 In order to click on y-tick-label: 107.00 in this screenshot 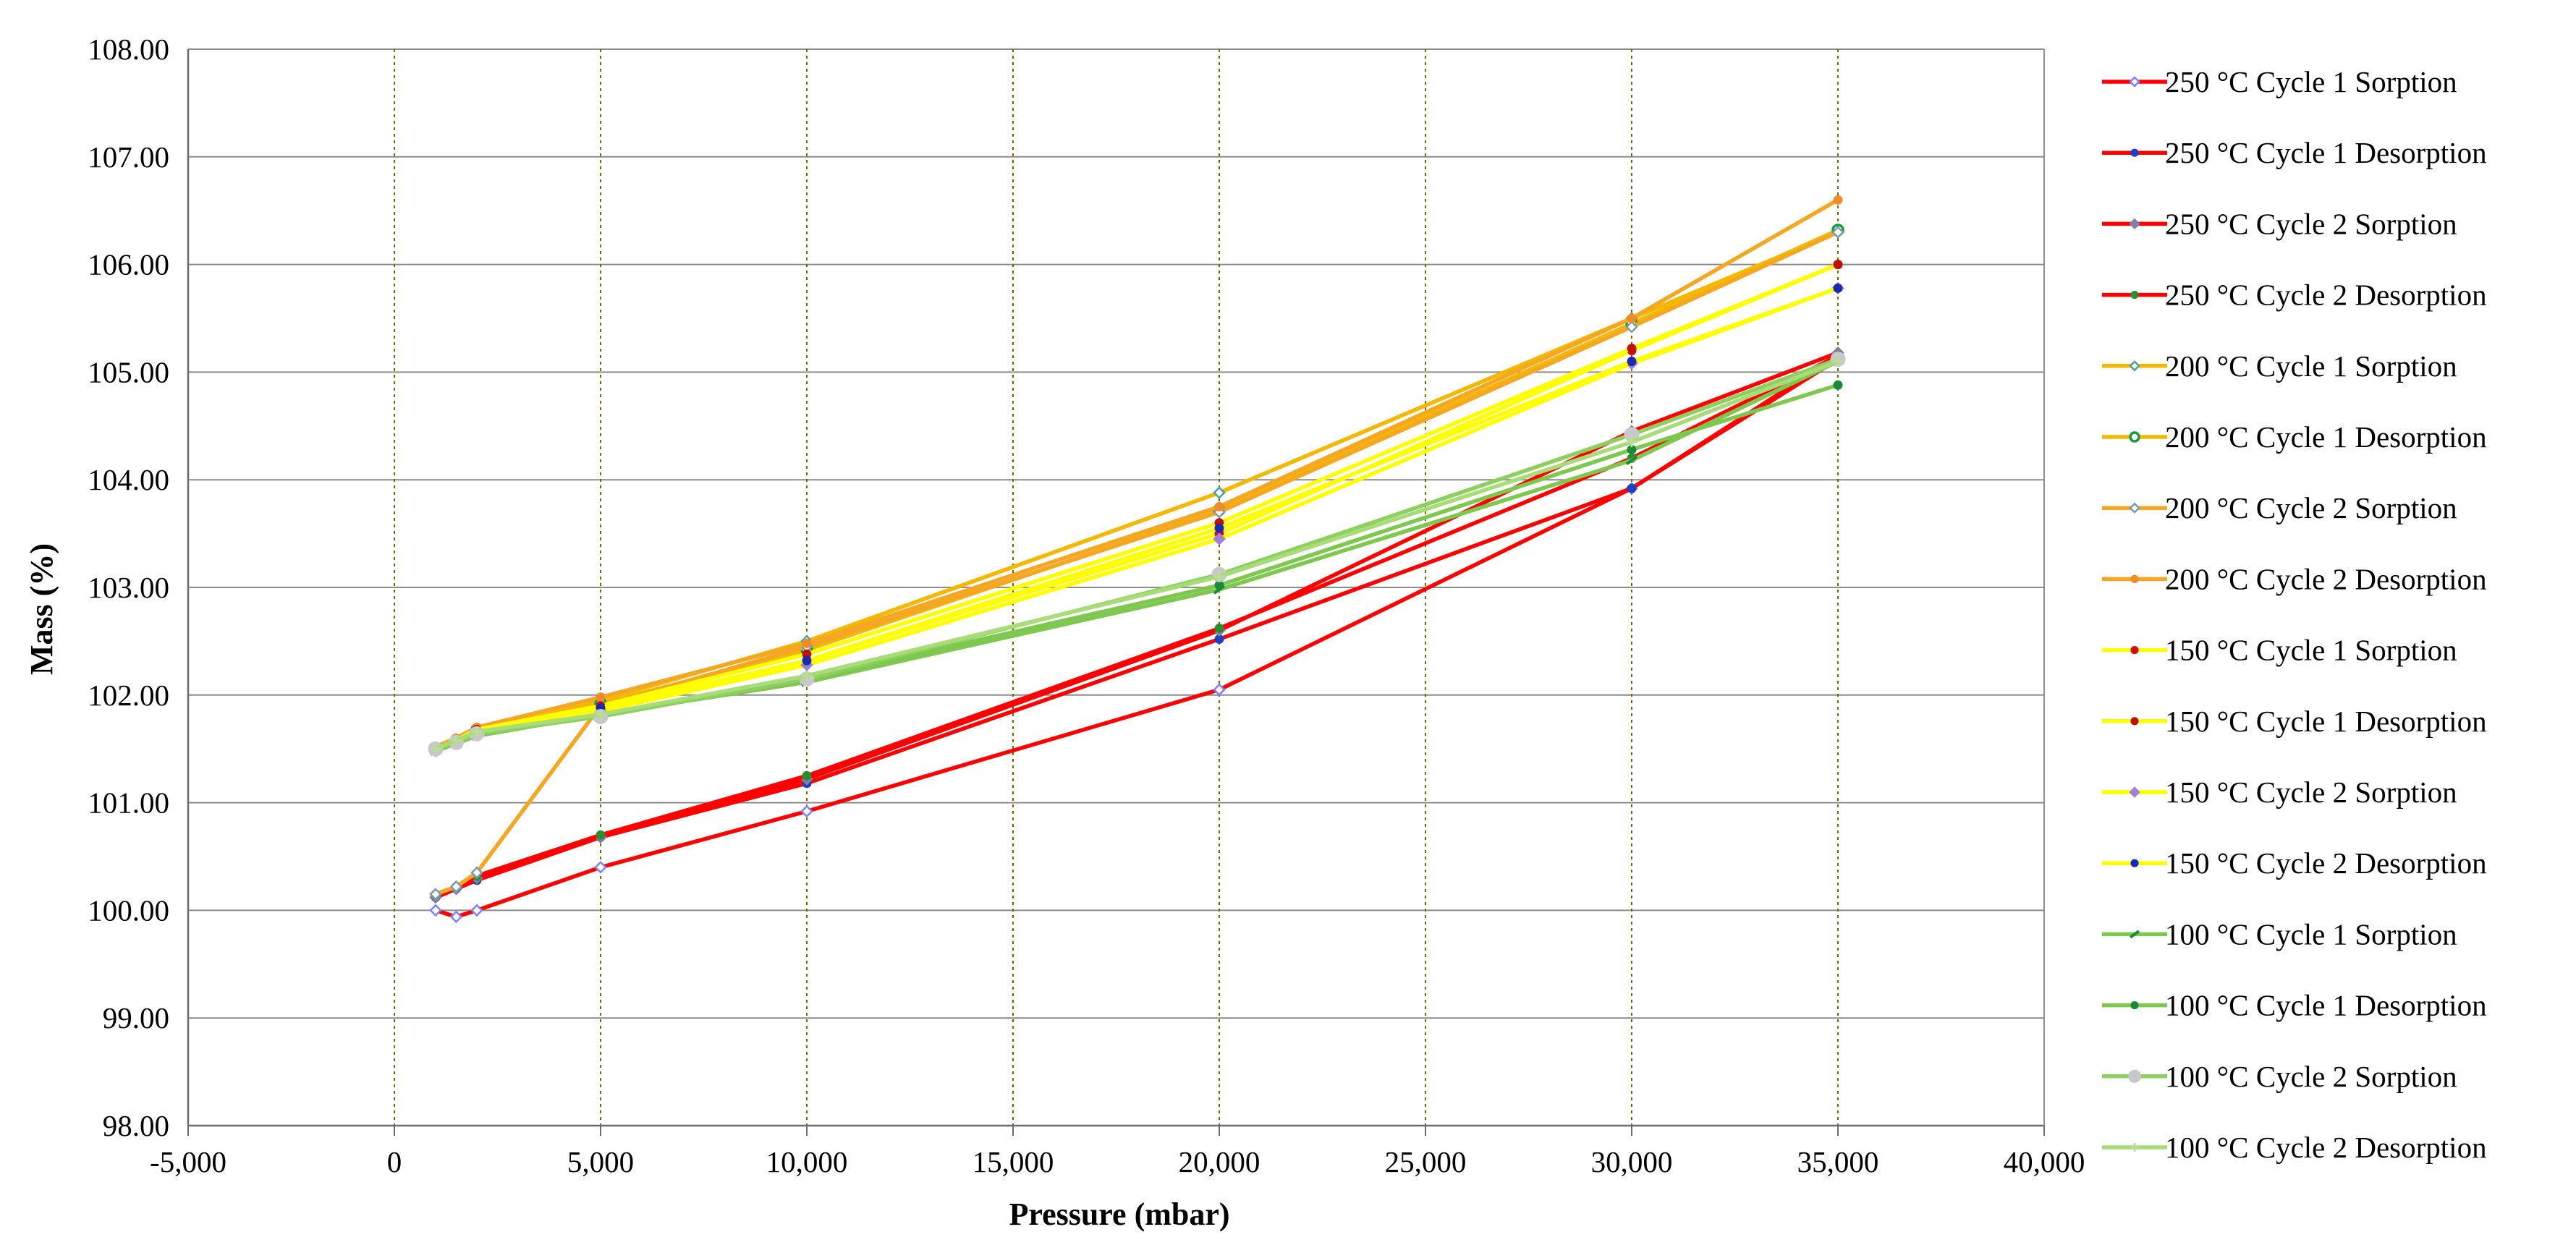, I will do `click(128, 157)`.